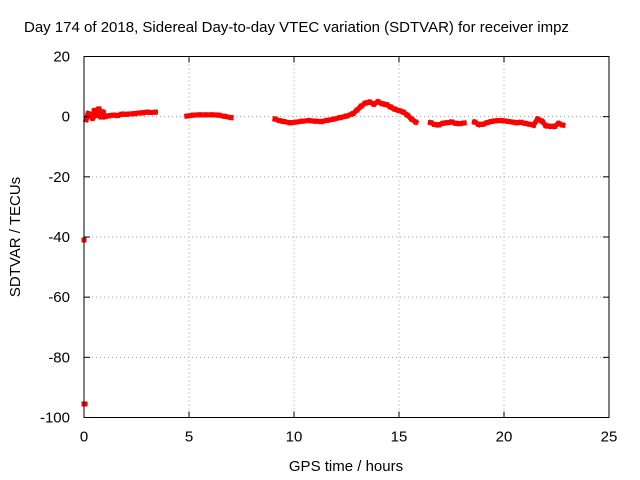  What do you see at coordinates (294, 437) in the screenshot?
I see `x-tick-label: 10` at bounding box center [294, 437].